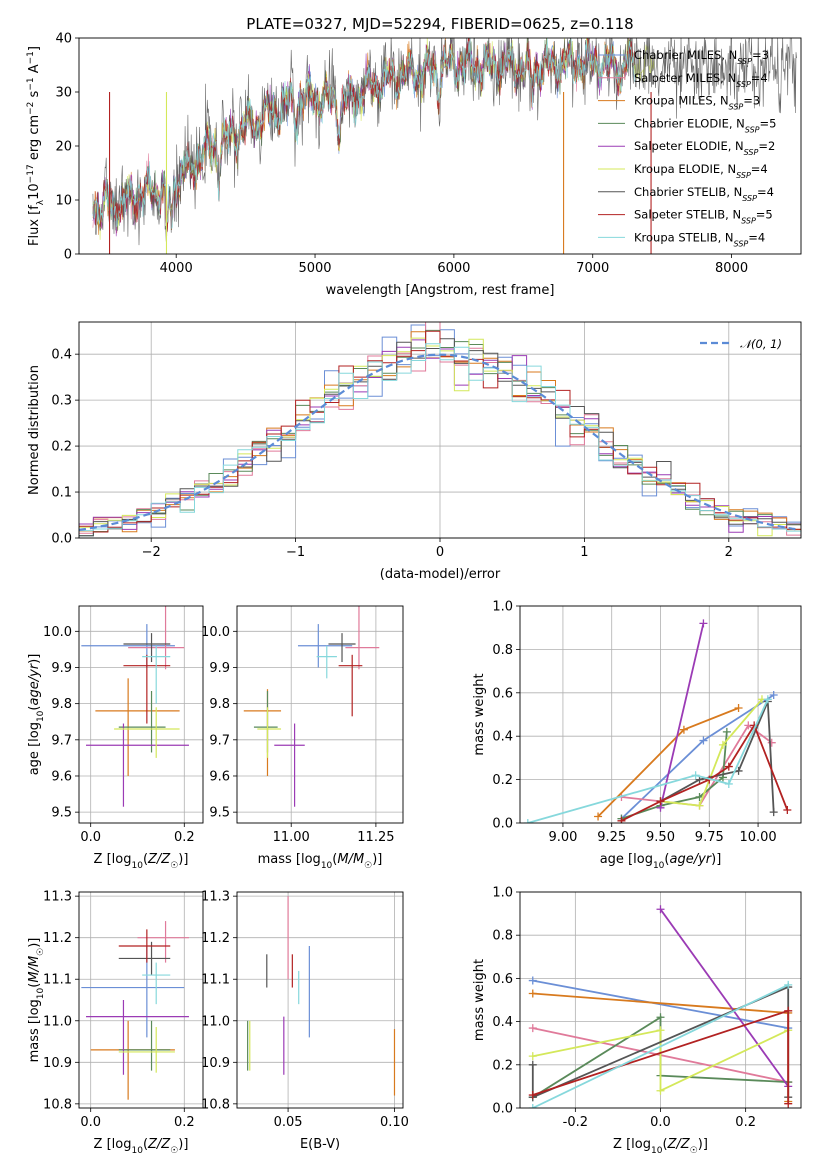 The width and height of the screenshot is (819, 1170). I want to click on y-tick-label: 0.8, so click(502, 650).